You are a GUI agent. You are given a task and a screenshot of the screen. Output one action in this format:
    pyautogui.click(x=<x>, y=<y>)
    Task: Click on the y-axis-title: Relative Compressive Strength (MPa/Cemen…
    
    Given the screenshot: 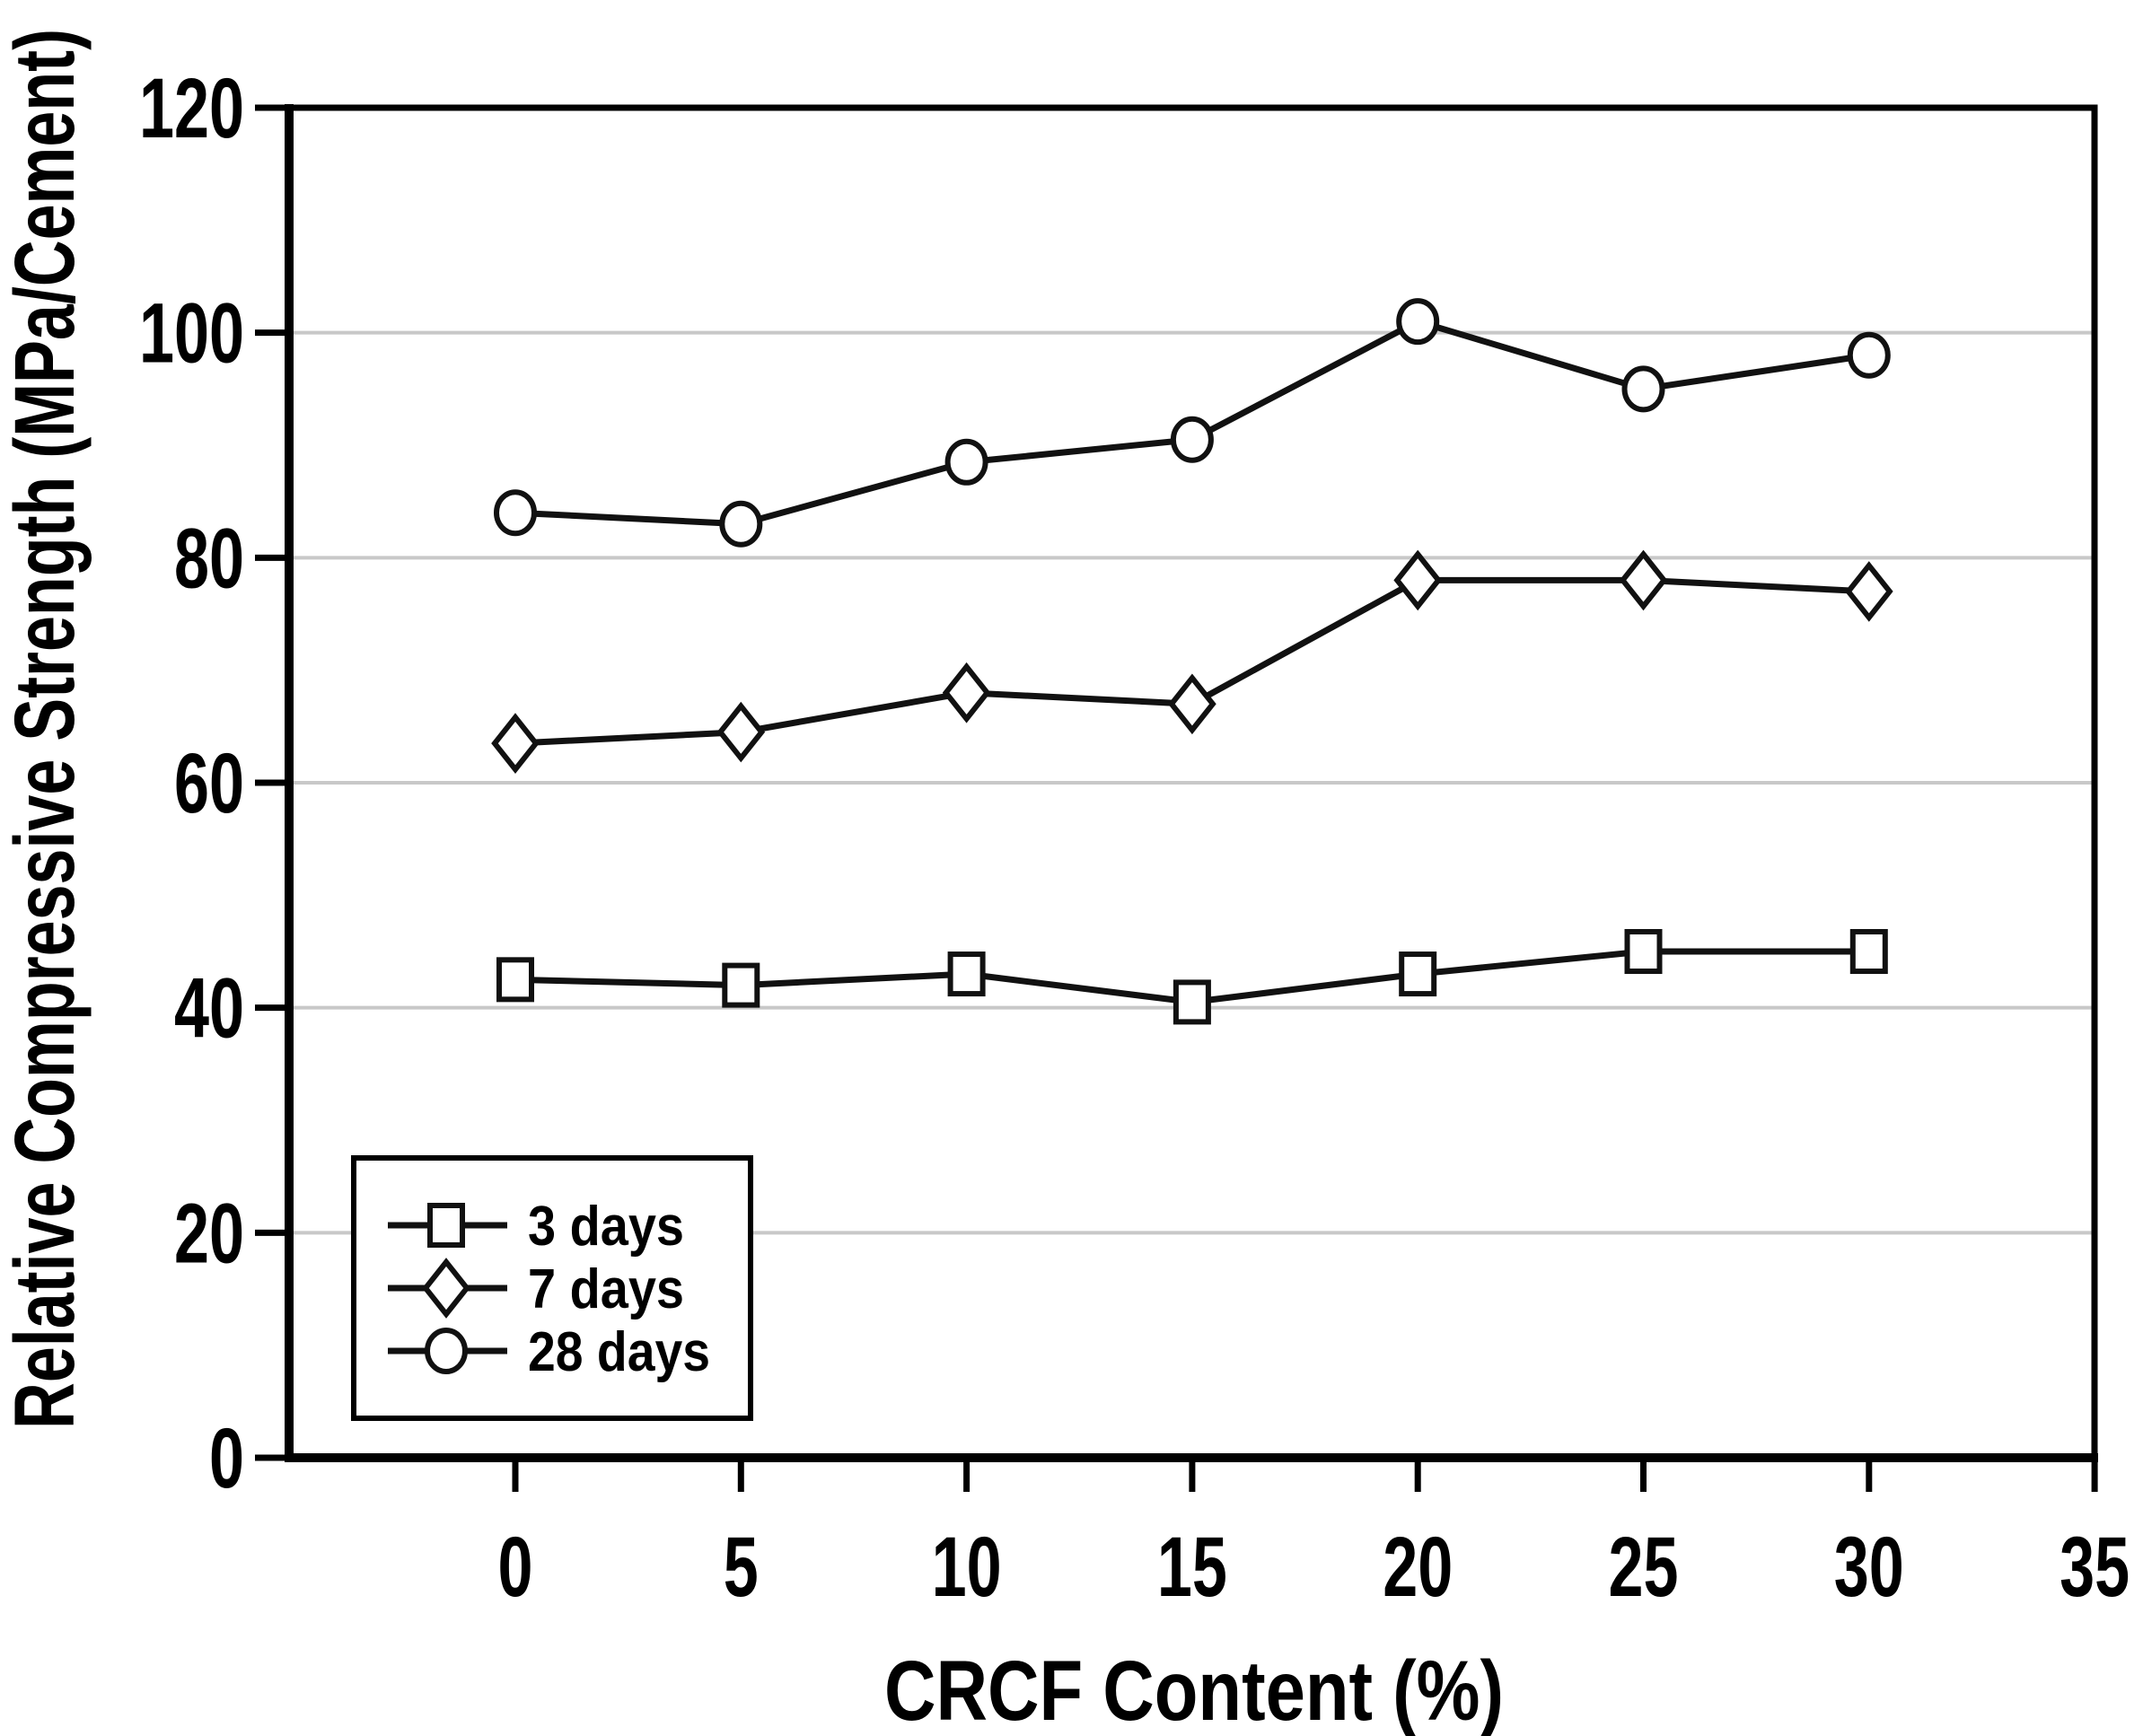 What is the action you would take?
    pyautogui.click(x=46, y=729)
    